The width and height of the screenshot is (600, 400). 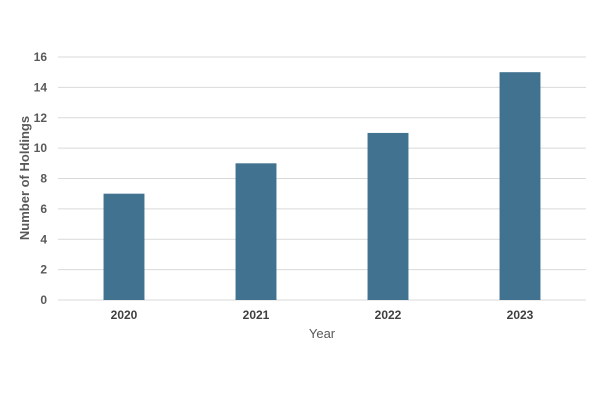 What do you see at coordinates (43, 209) in the screenshot?
I see `y-tick-label: 6` at bounding box center [43, 209].